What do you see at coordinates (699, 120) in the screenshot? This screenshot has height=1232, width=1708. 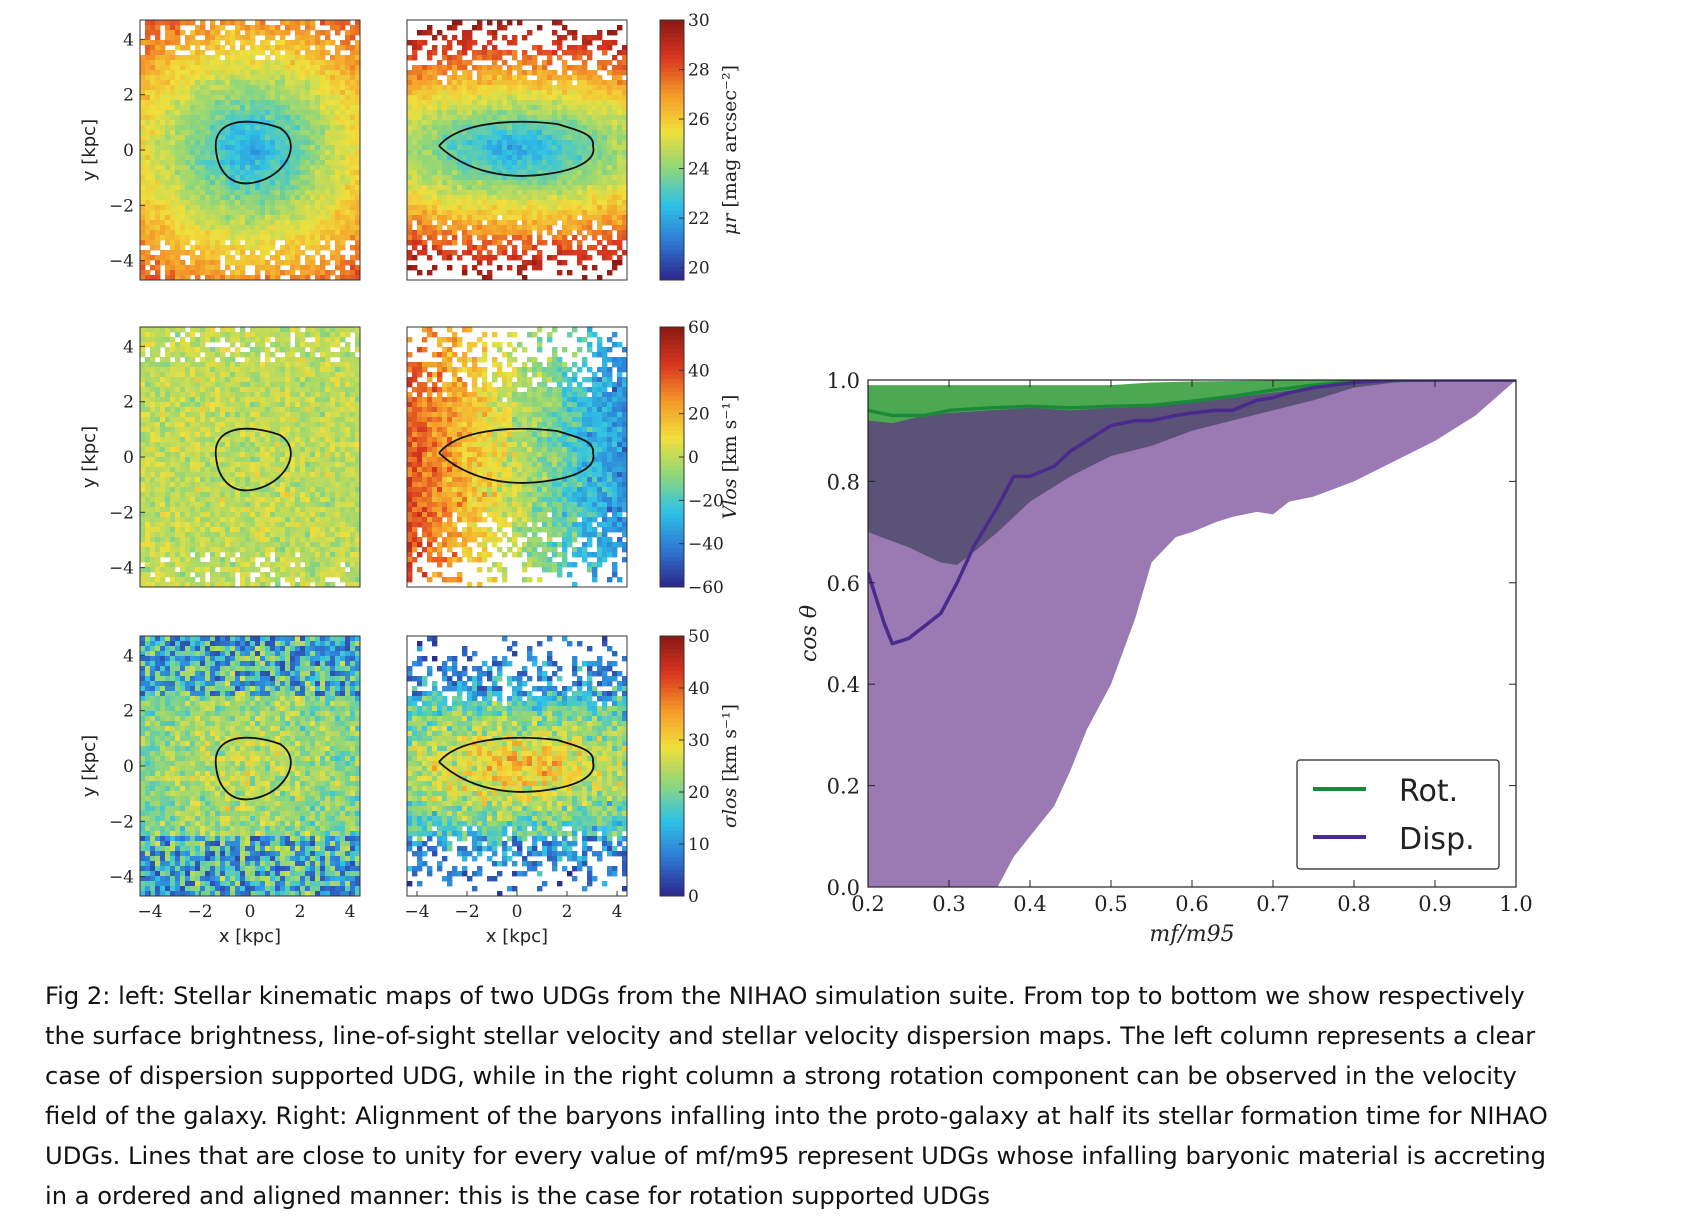 I see `colorbar-tick-label: 26` at bounding box center [699, 120].